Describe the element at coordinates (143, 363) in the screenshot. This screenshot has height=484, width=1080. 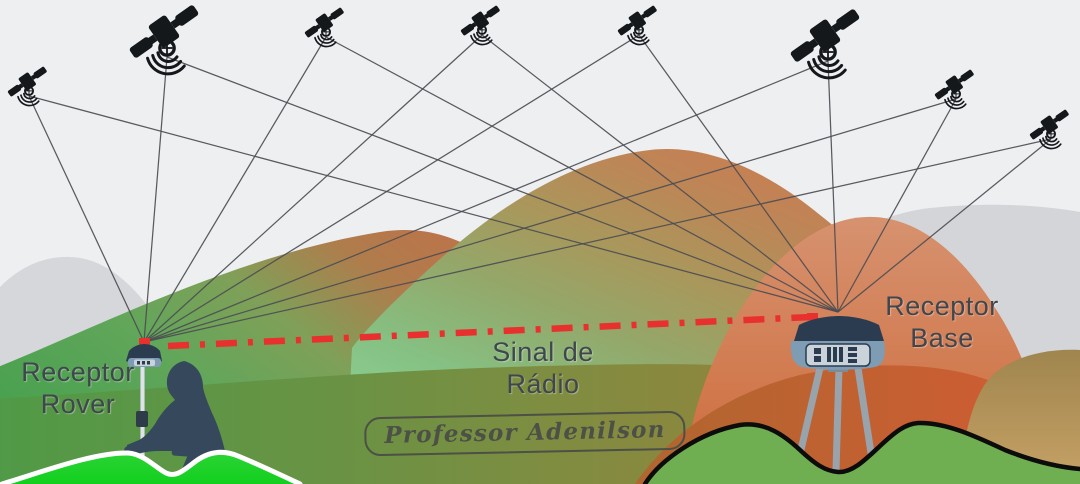
I see `rover-display-icons` at that location.